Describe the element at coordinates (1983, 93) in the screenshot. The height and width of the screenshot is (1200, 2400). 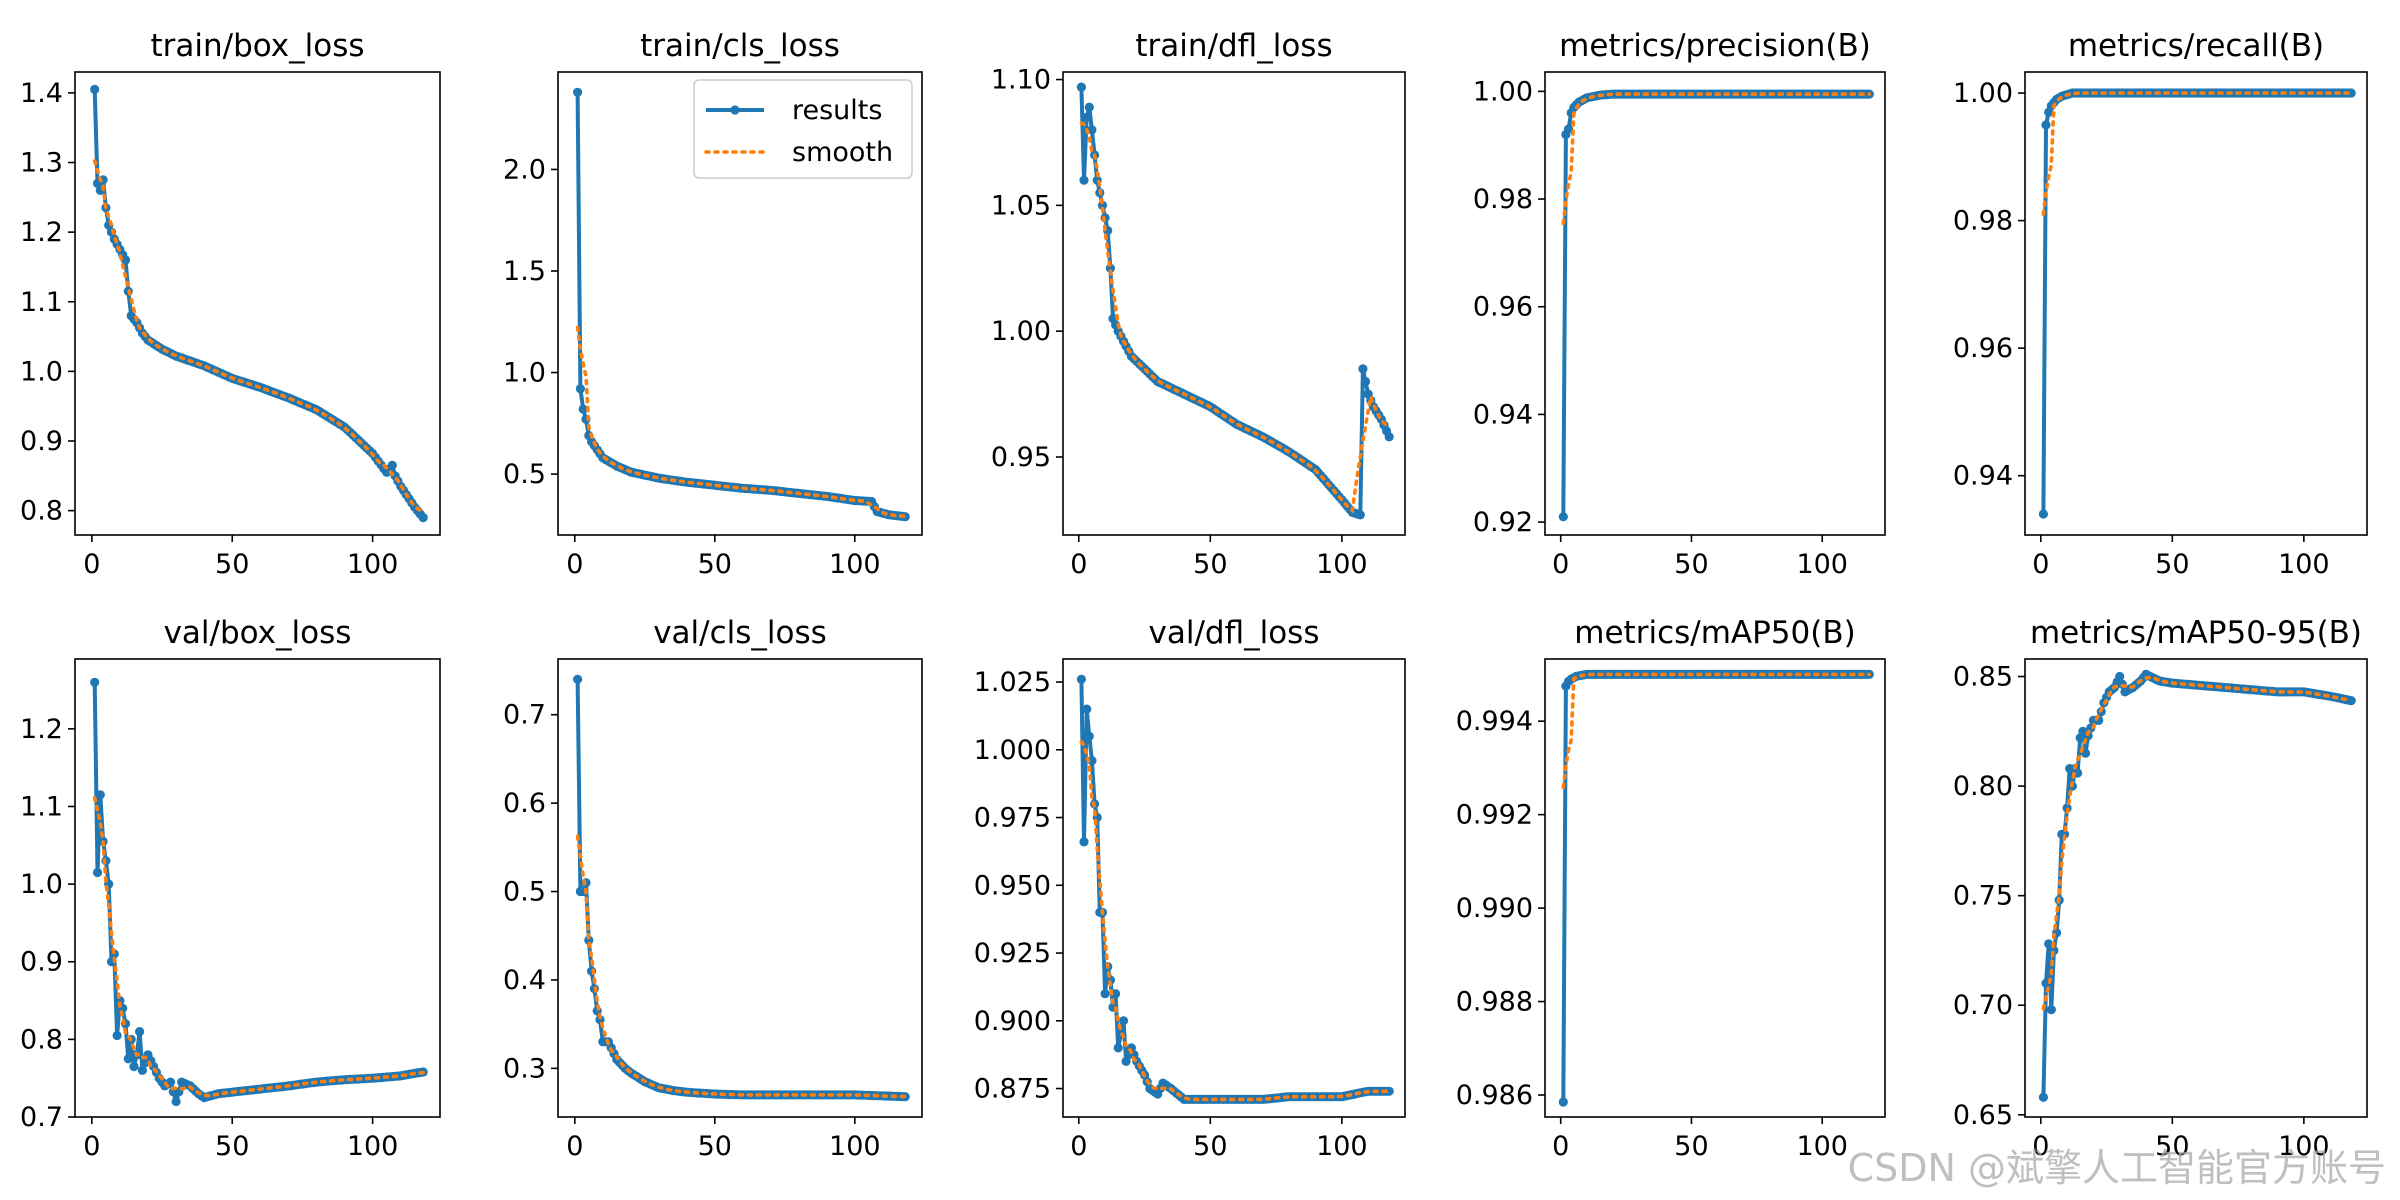
I see `y-tick-label: 1.00` at that location.